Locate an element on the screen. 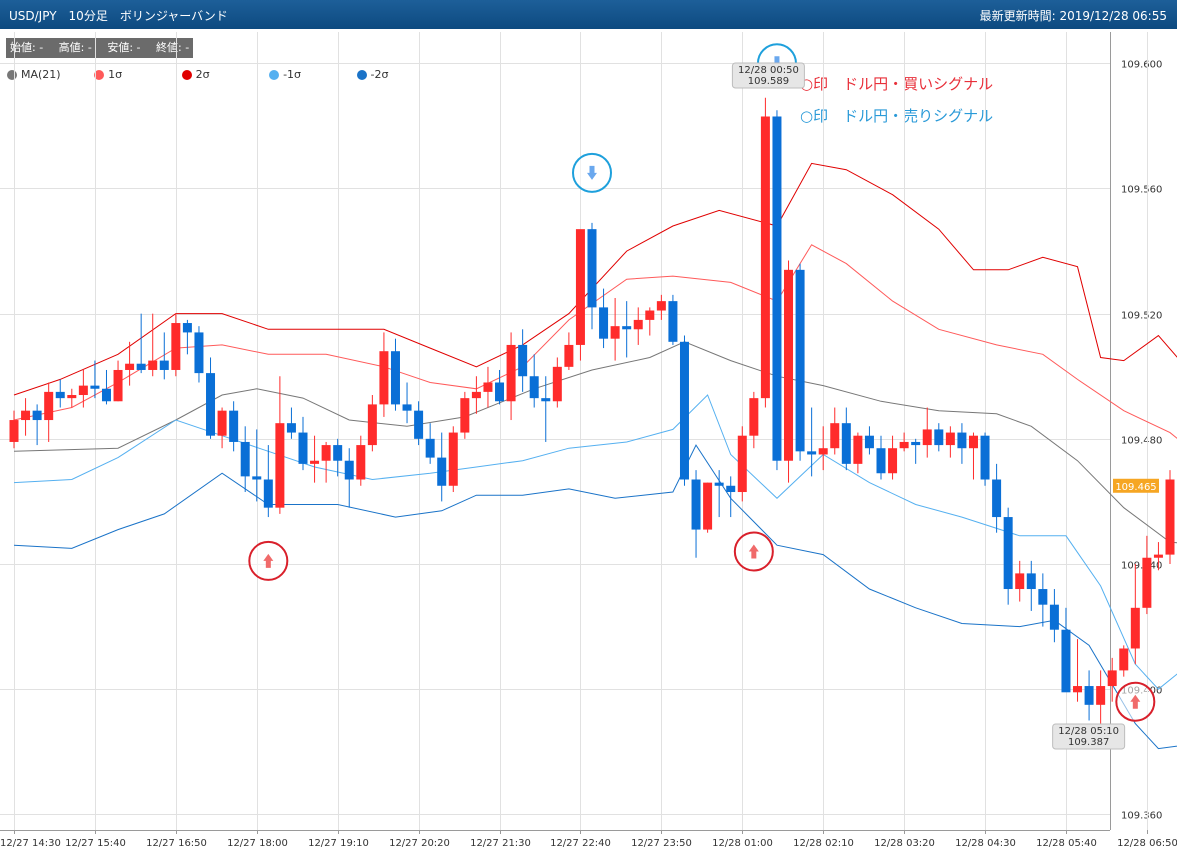  legend-item-minus-1sigma: -1σ is located at coordinates (285, 74).